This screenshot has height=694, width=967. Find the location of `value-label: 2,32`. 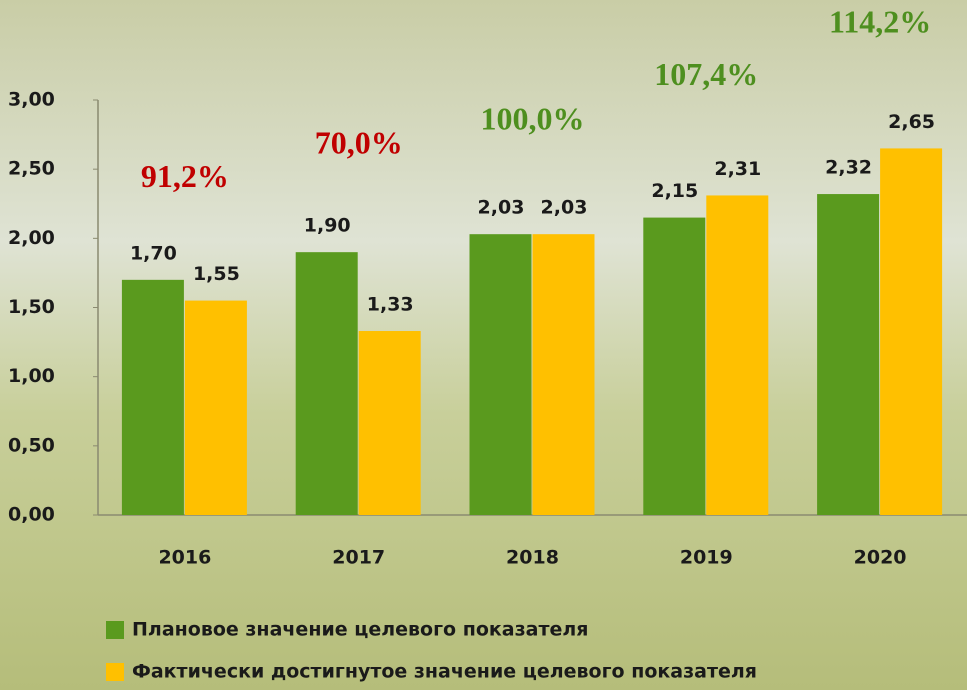

value-label: 2,32 is located at coordinates (848, 168).